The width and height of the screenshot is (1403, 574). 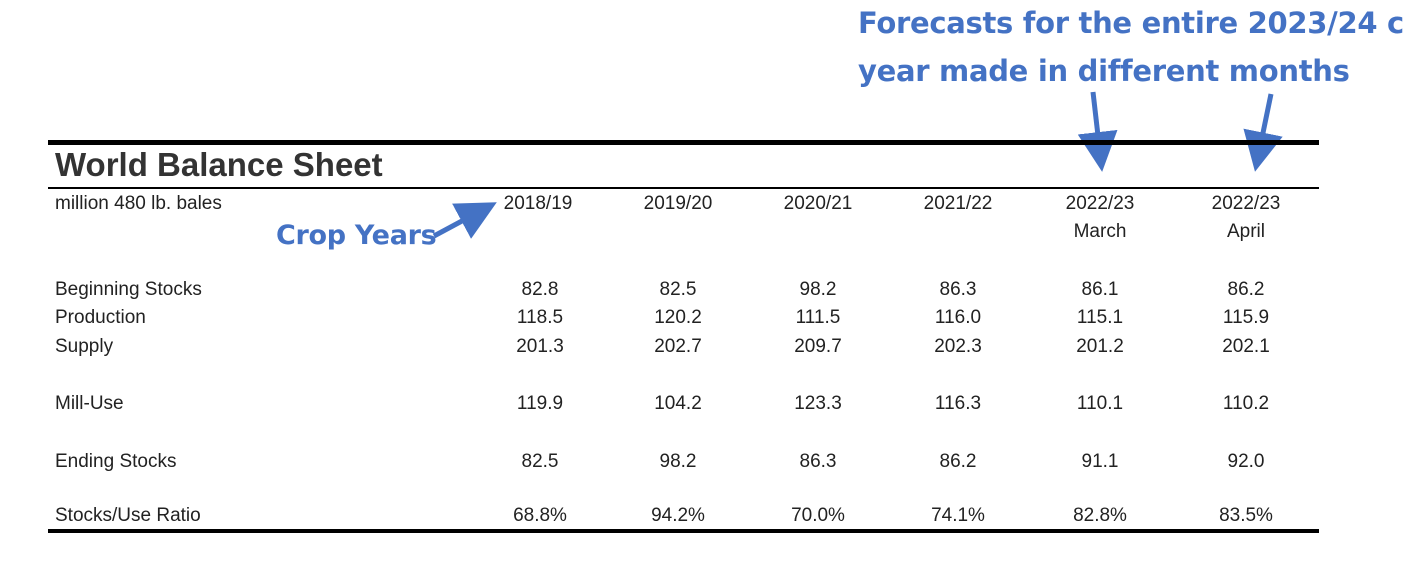 What do you see at coordinates (958, 317) in the screenshot?
I see `table-cell: 116.0` at bounding box center [958, 317].